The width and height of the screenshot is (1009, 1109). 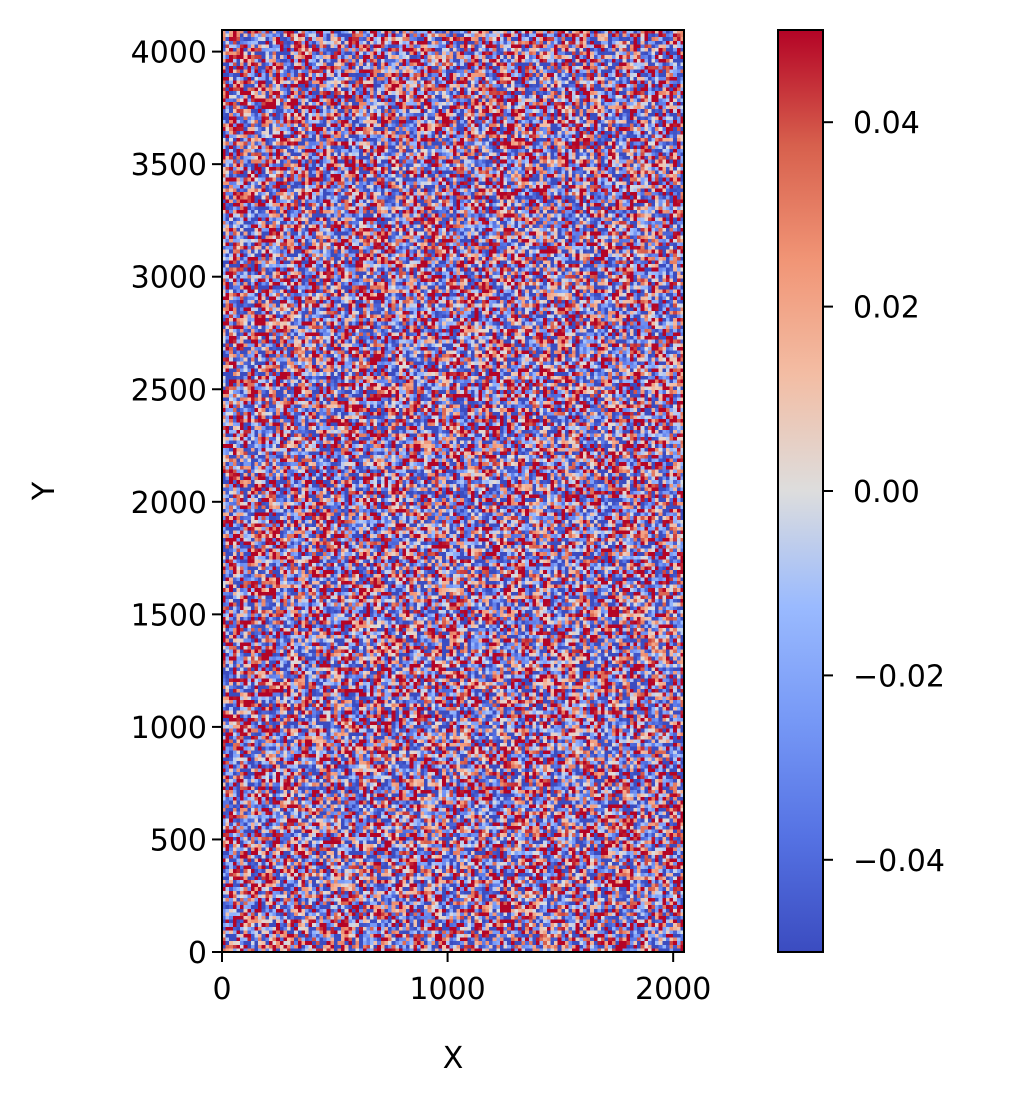 I want to click on y-tick-label: 0, so click(x=197, y=953).